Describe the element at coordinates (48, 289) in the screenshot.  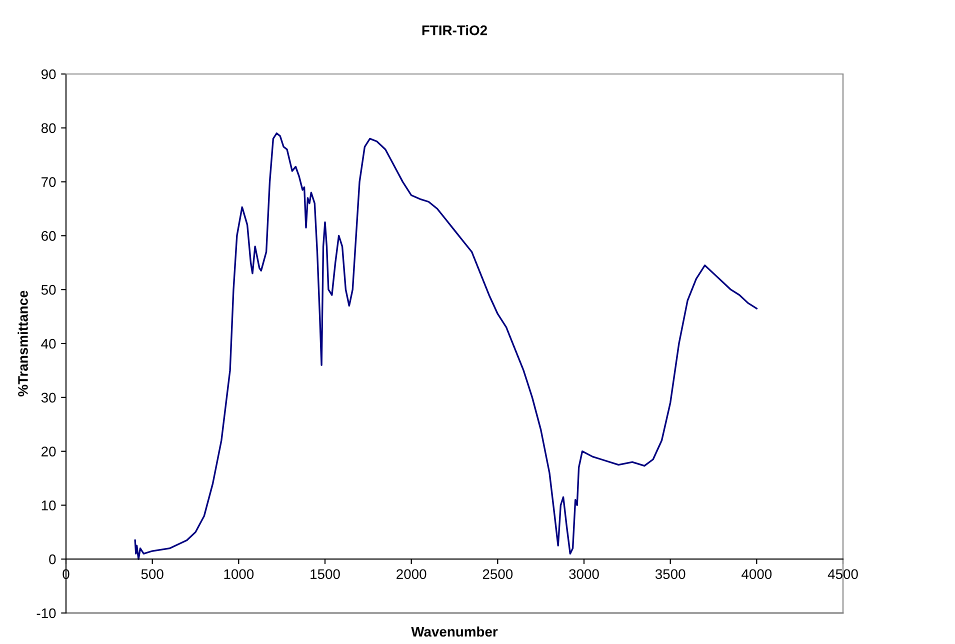
I see `y-tick-label: 50` at that location.